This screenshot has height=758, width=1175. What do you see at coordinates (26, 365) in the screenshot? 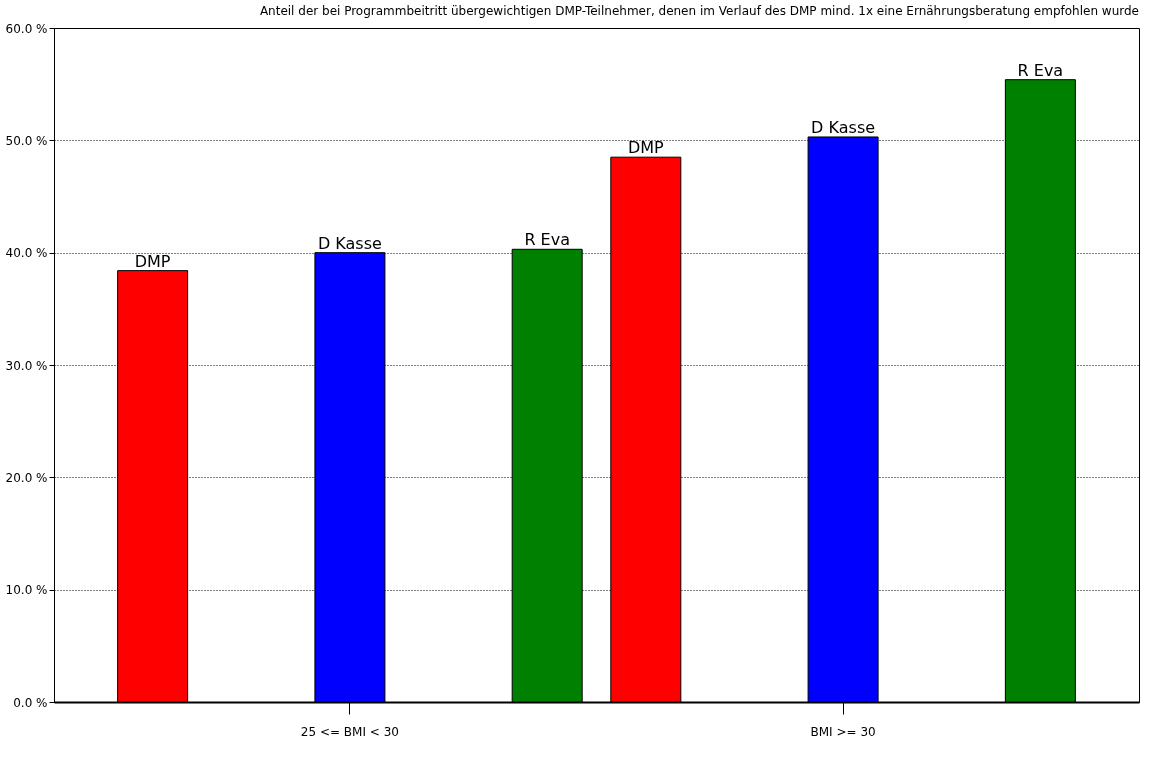
I see `y-tick-label: 30.0 %` at bounding box center [26, 365].